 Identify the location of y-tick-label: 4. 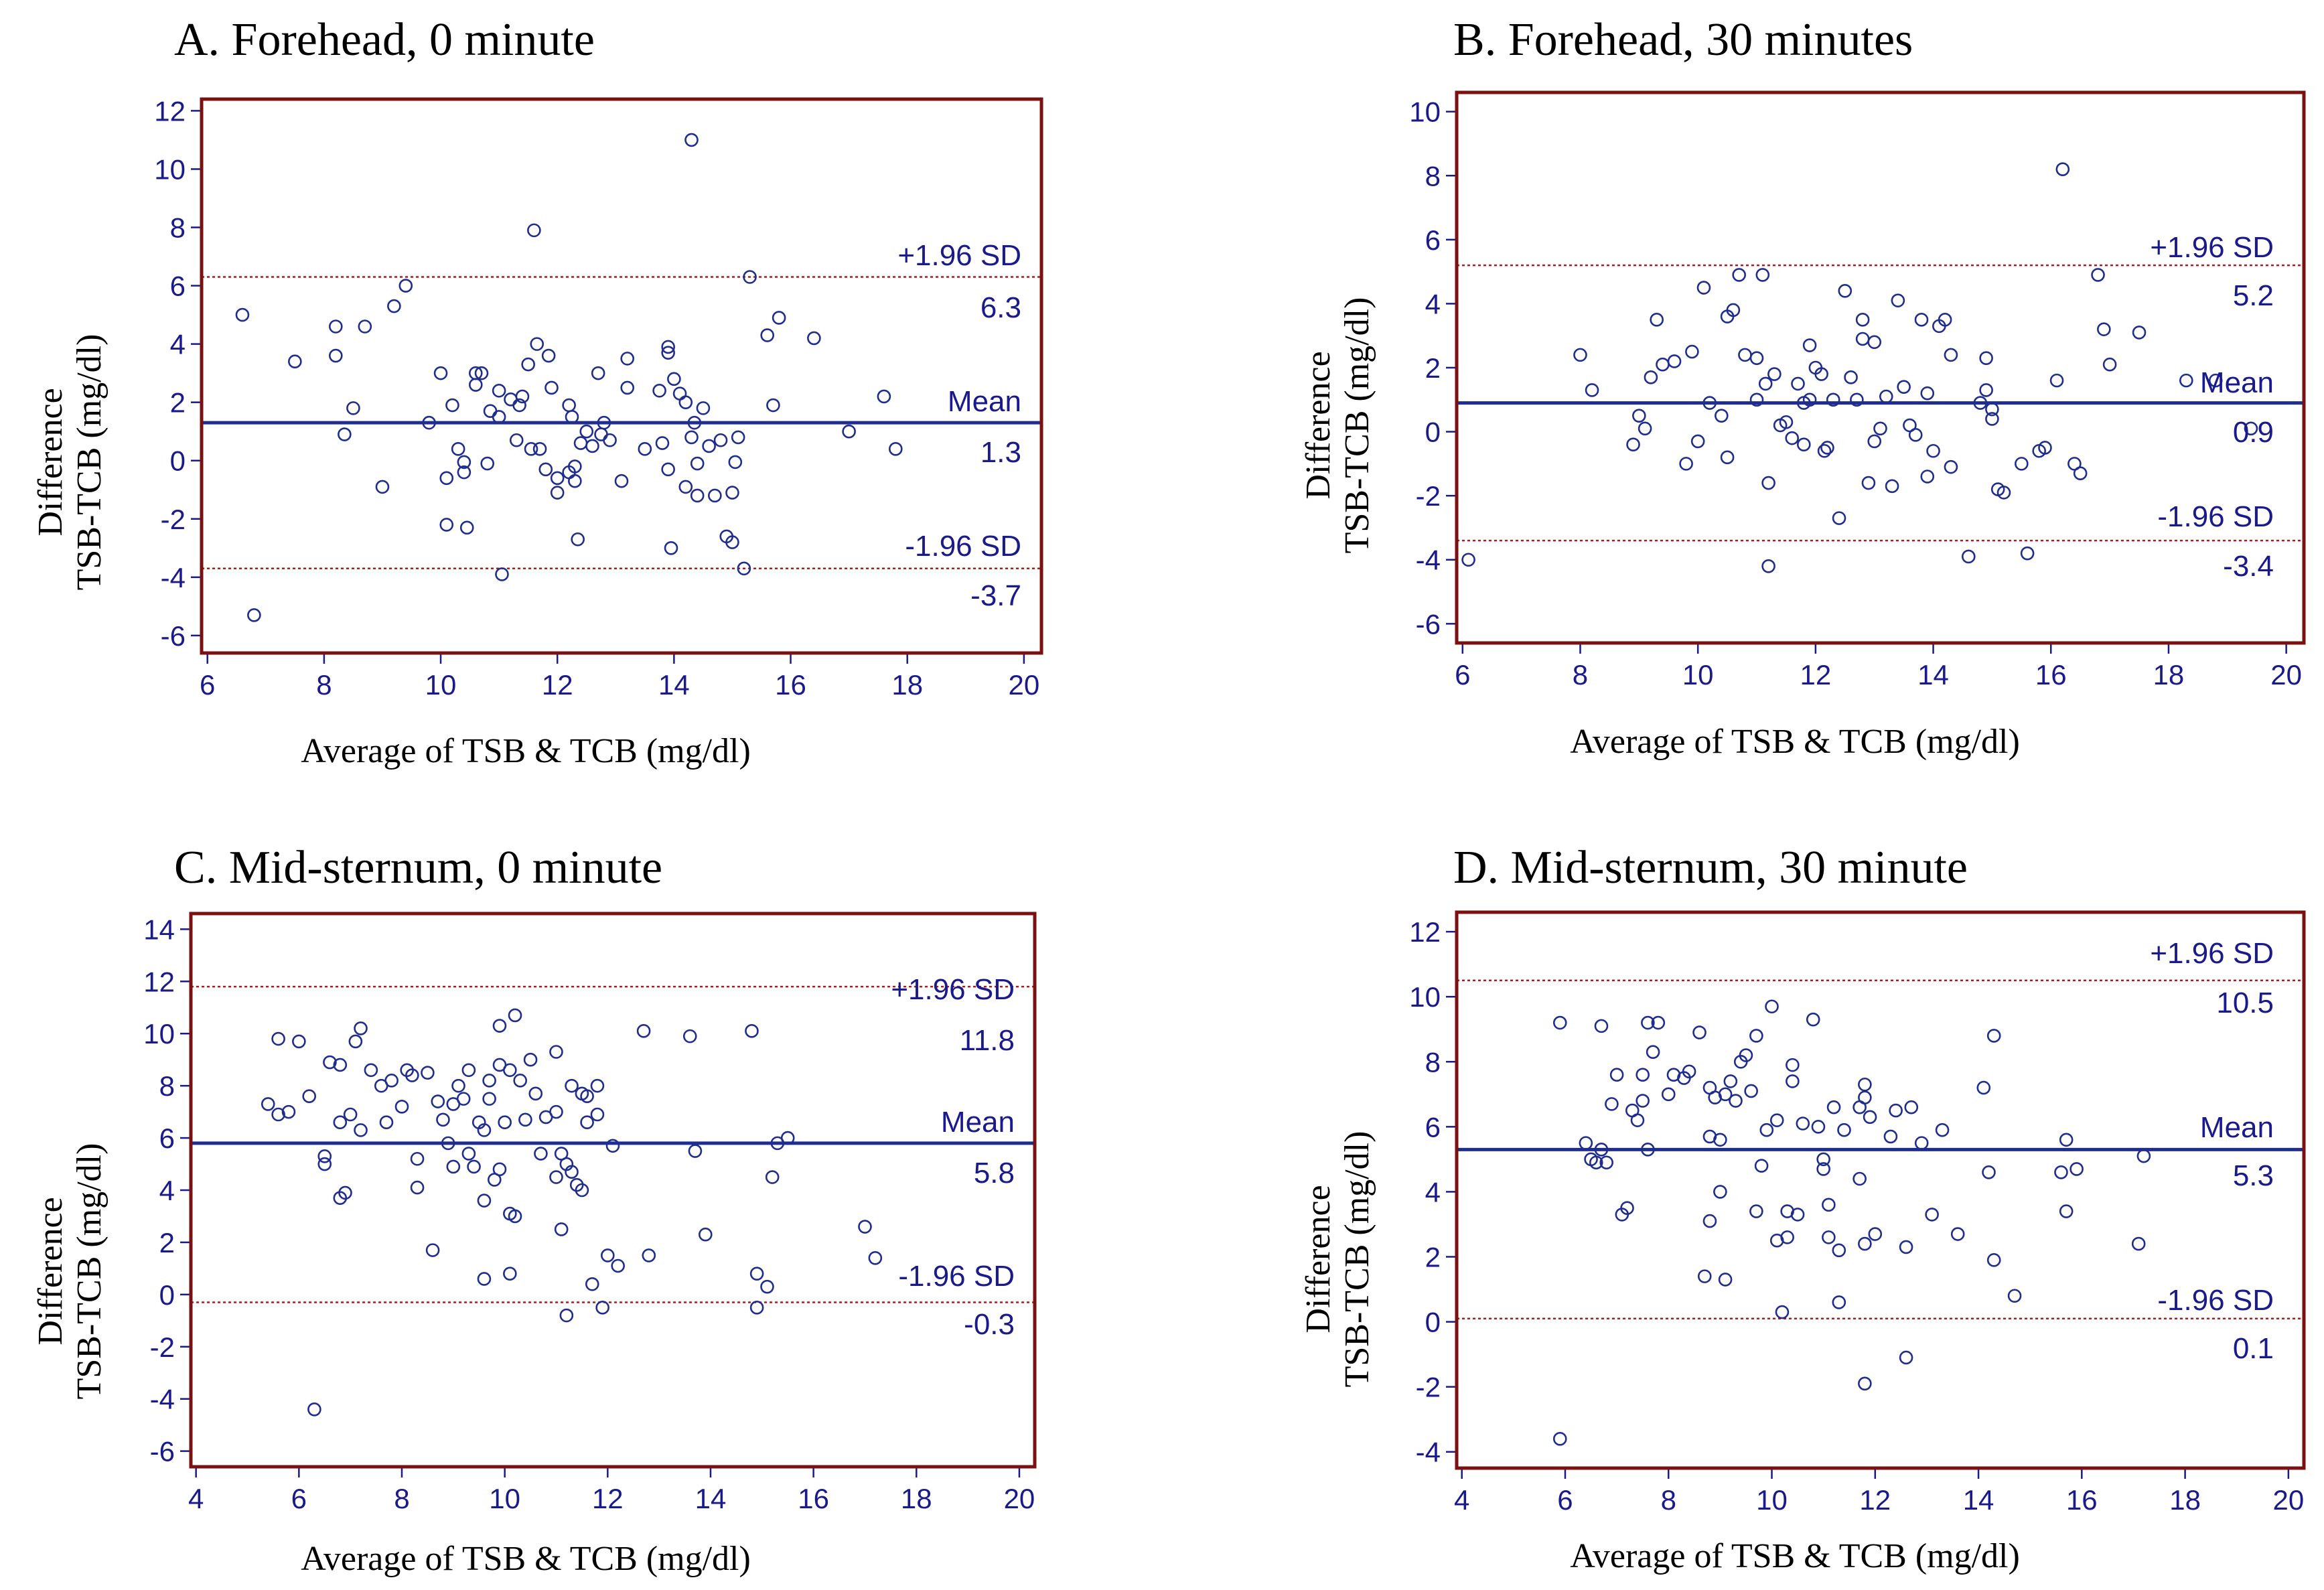
(167, 1190).